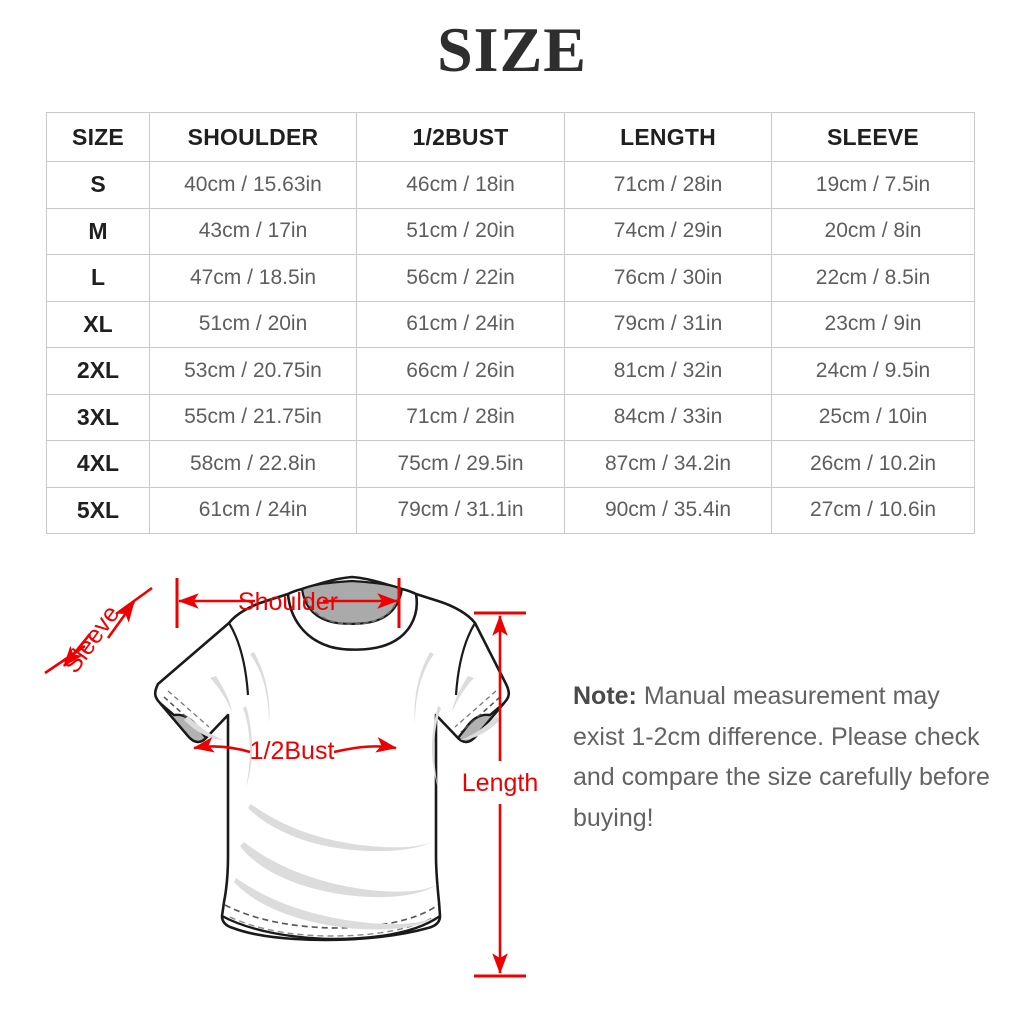 This screenshot has width=1024, height=1024. I want to click on column-header-sleeve: SLEEVE, so click(873, 137).